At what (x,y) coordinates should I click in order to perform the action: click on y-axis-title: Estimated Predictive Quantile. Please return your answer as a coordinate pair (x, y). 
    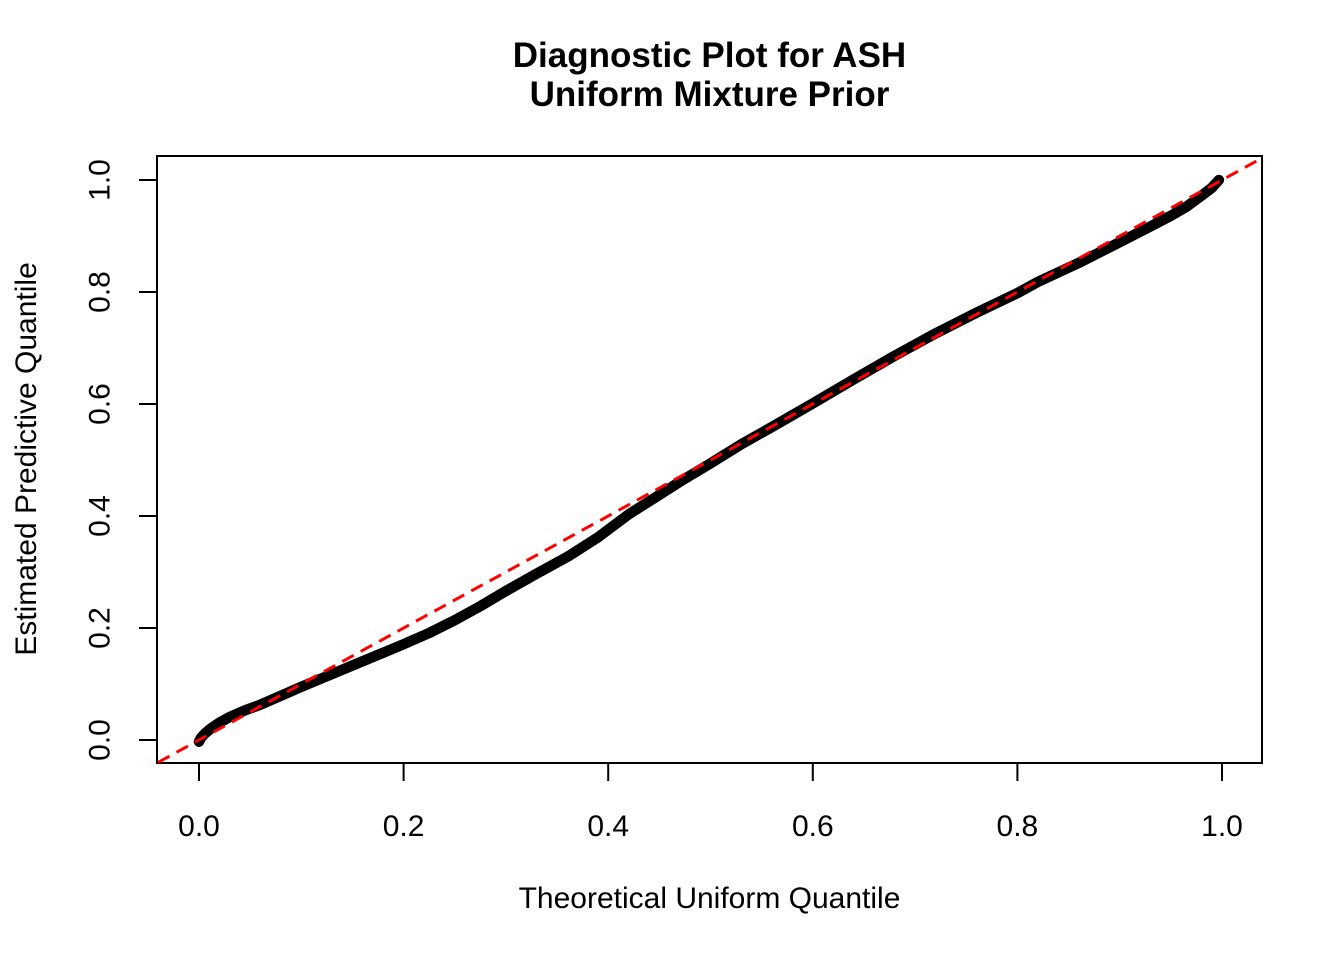
    Looking at the image, I should click on (26, 459).